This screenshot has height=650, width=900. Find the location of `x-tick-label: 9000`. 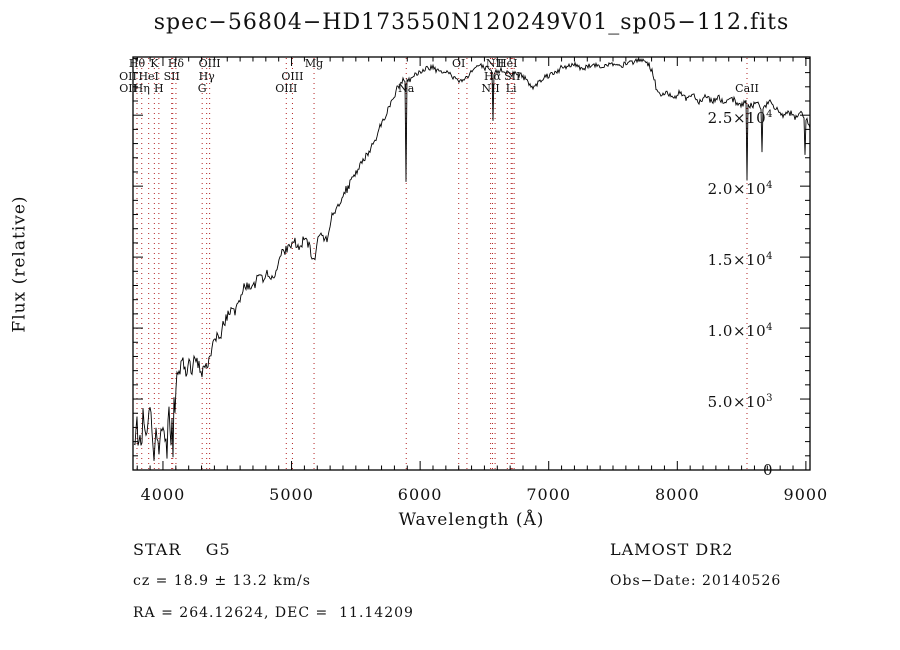

x-tick-label: 9000 is located at coordinates (806, 494).